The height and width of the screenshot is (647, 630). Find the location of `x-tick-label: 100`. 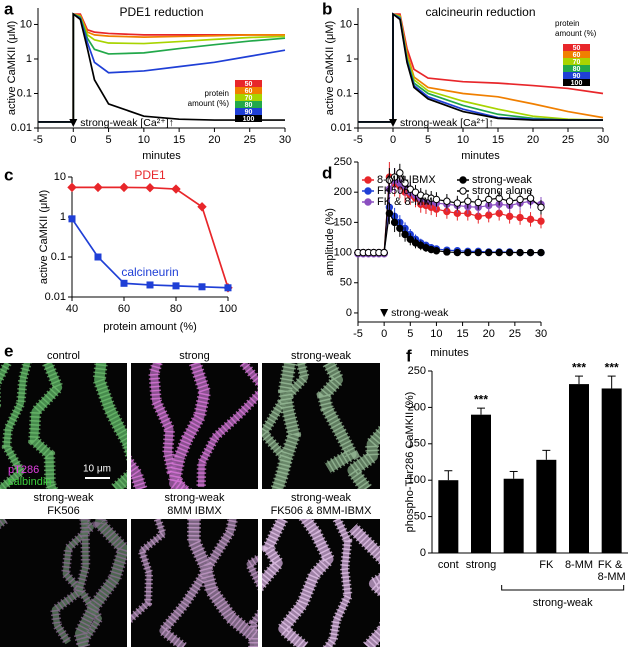

x-tick-label: 100 is located at coordinates (228, 309).